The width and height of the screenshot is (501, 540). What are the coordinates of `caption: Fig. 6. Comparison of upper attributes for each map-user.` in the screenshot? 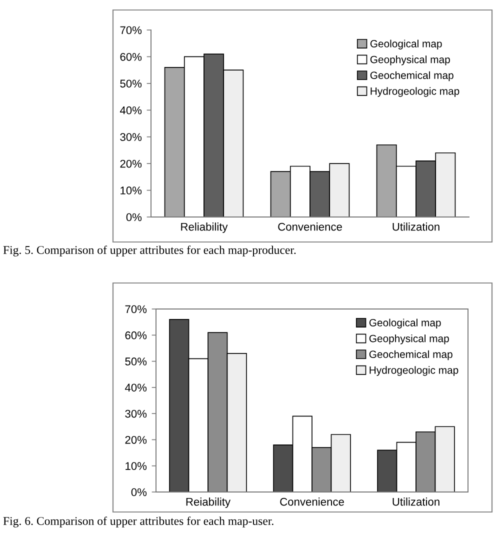 It's located at (138, 522).